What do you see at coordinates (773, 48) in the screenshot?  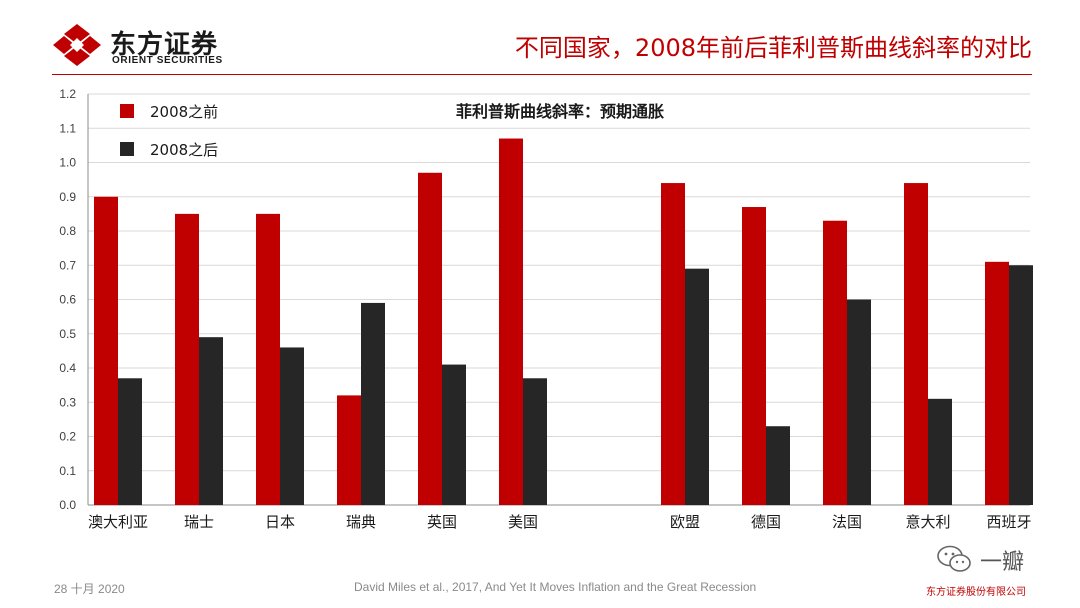 I see `page-title: 不同国家，2008年前后菲利普斯曲线斜率的对比` at bounding box center [773, 48].